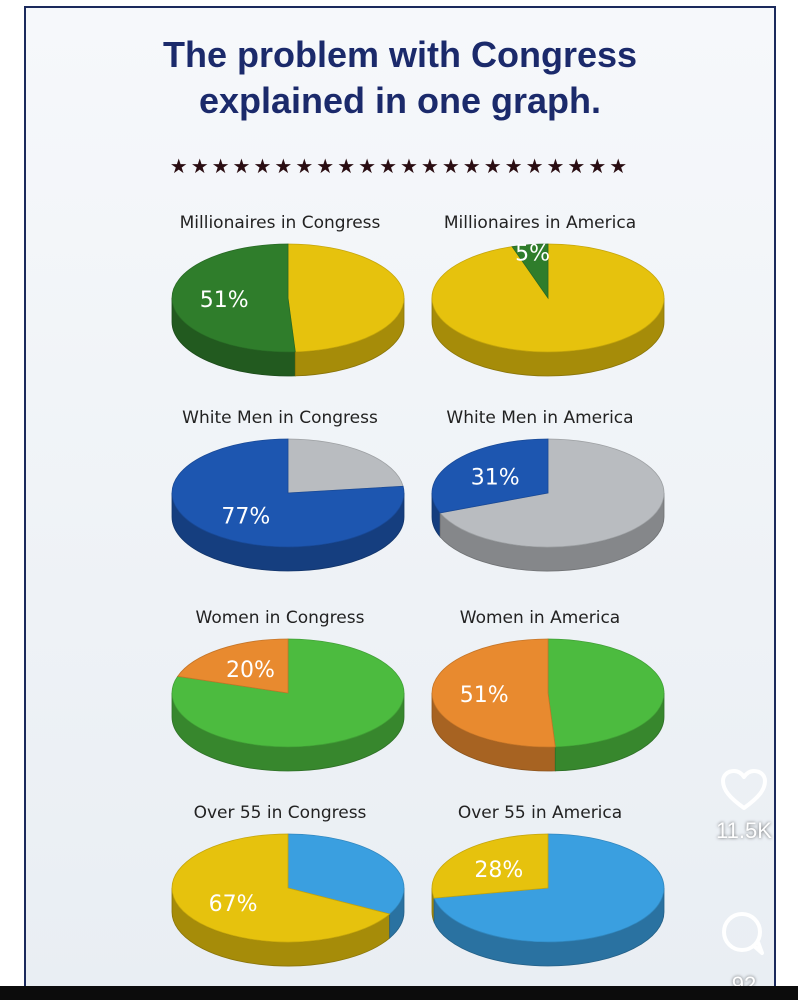 Image resolution: width=798 pixels, height=1000 pixels. I want to click on title-line-2: explained in one graph., so click(400, 100).